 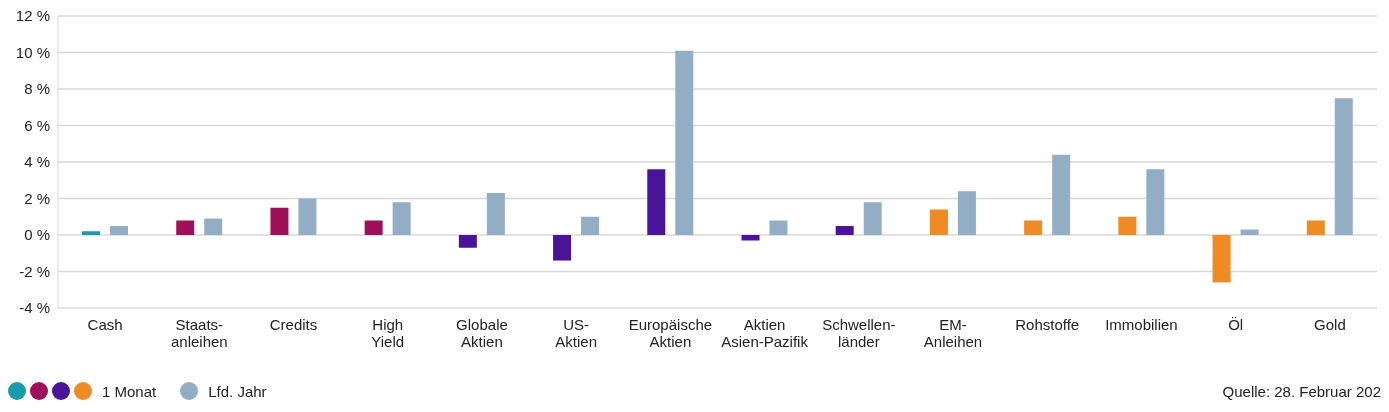 I want to click on y-tick-label: 12 %, so click(x=32, y=16).